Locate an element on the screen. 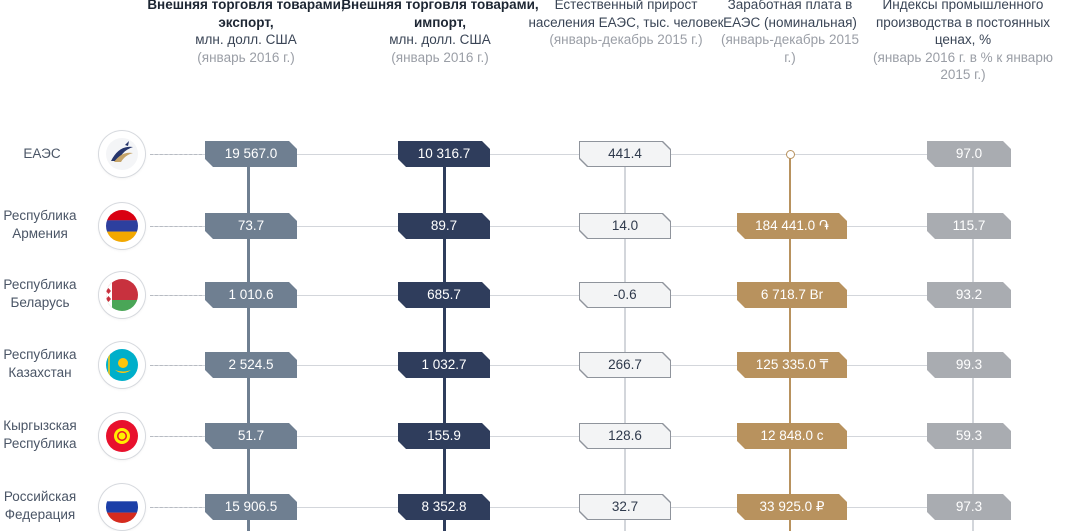  flag-armenia-icon is located at coordinates (122, 226).